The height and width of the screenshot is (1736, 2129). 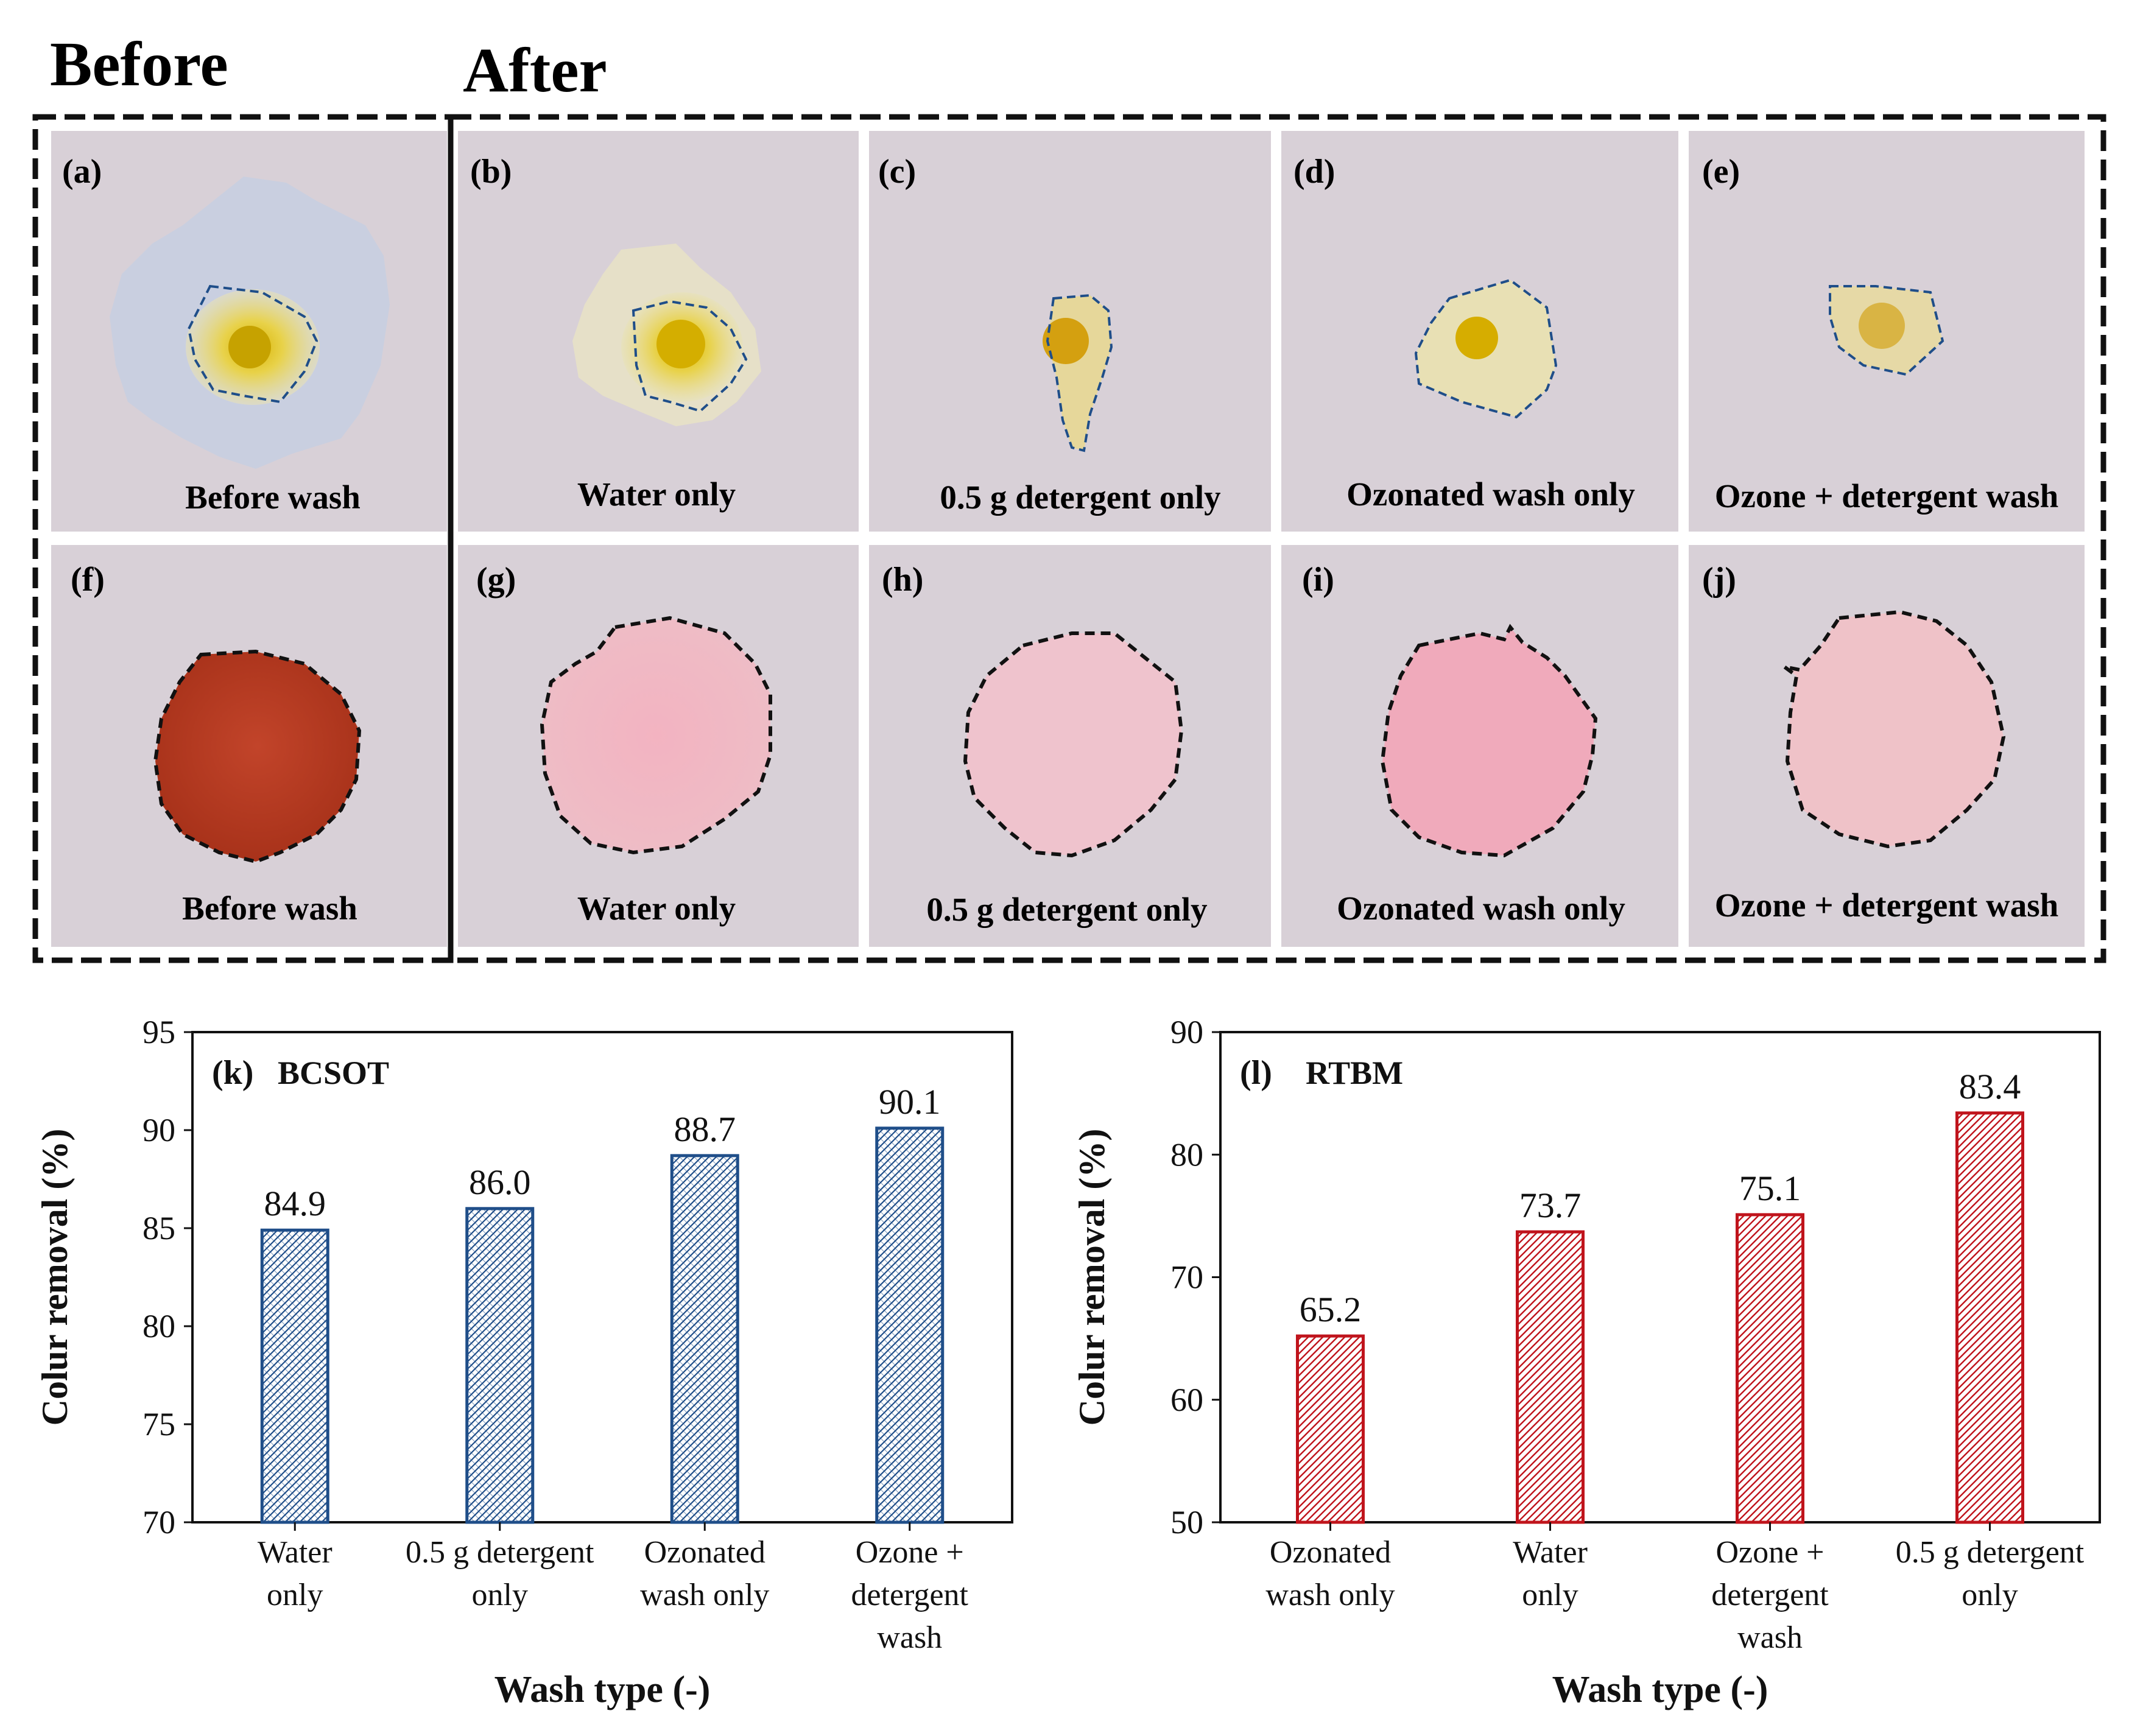 What do you see at coordinates (1719, 580) in the screenshot?
I see `panel-label-j: (j)` at bounding box center [1719, 580].